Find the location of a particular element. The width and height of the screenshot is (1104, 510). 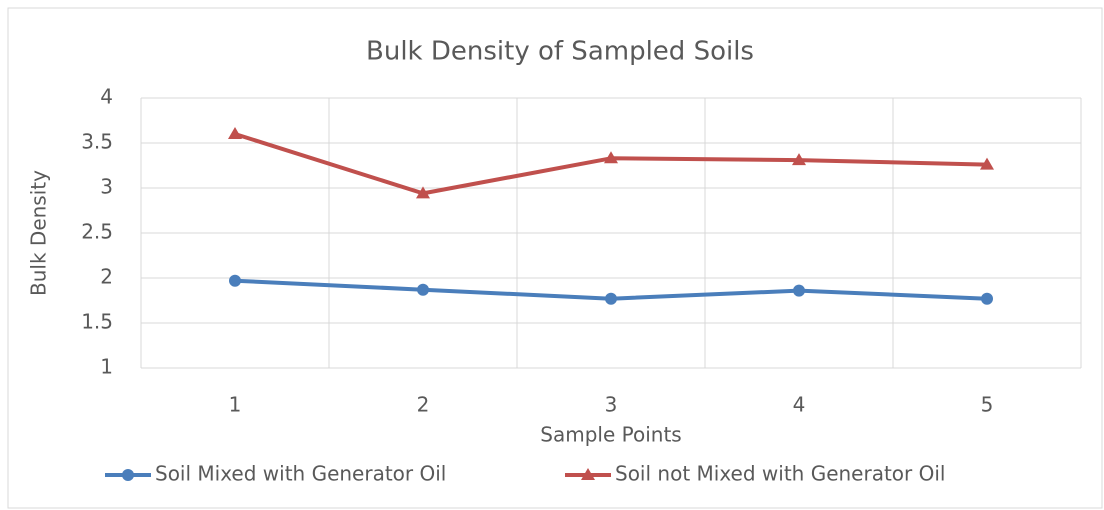

x-tick-label: 4 is located at coordinates (799, 405).